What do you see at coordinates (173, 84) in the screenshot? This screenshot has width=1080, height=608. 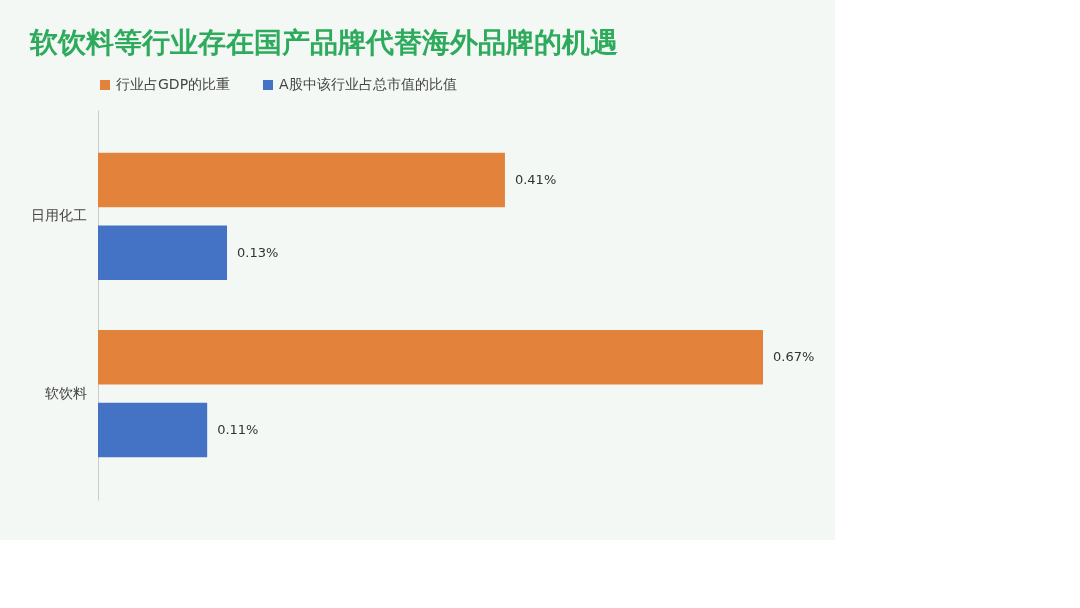 I see `legend-label: 行业占GDP的比重` at bounding box center [173, 84].